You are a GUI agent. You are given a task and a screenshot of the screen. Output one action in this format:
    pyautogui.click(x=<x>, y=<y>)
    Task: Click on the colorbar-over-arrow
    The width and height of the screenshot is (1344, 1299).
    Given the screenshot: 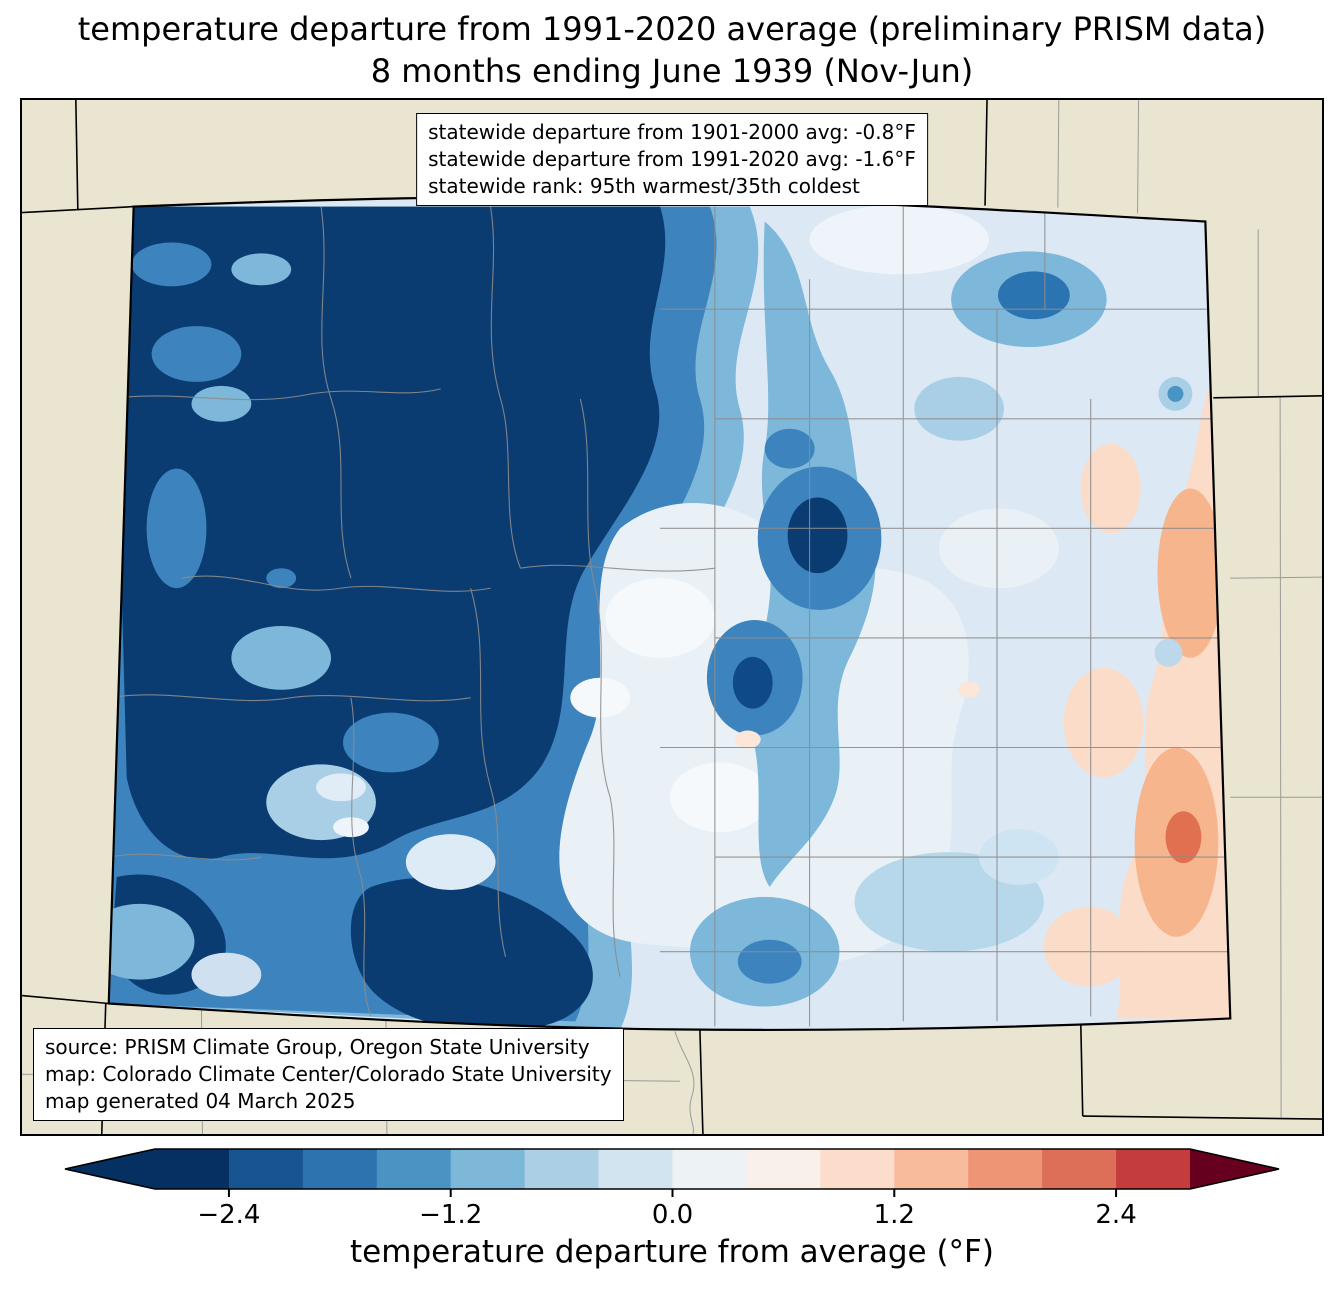 What is the action you would take?
    pyautogui.click(x=1234, y=1169)
    